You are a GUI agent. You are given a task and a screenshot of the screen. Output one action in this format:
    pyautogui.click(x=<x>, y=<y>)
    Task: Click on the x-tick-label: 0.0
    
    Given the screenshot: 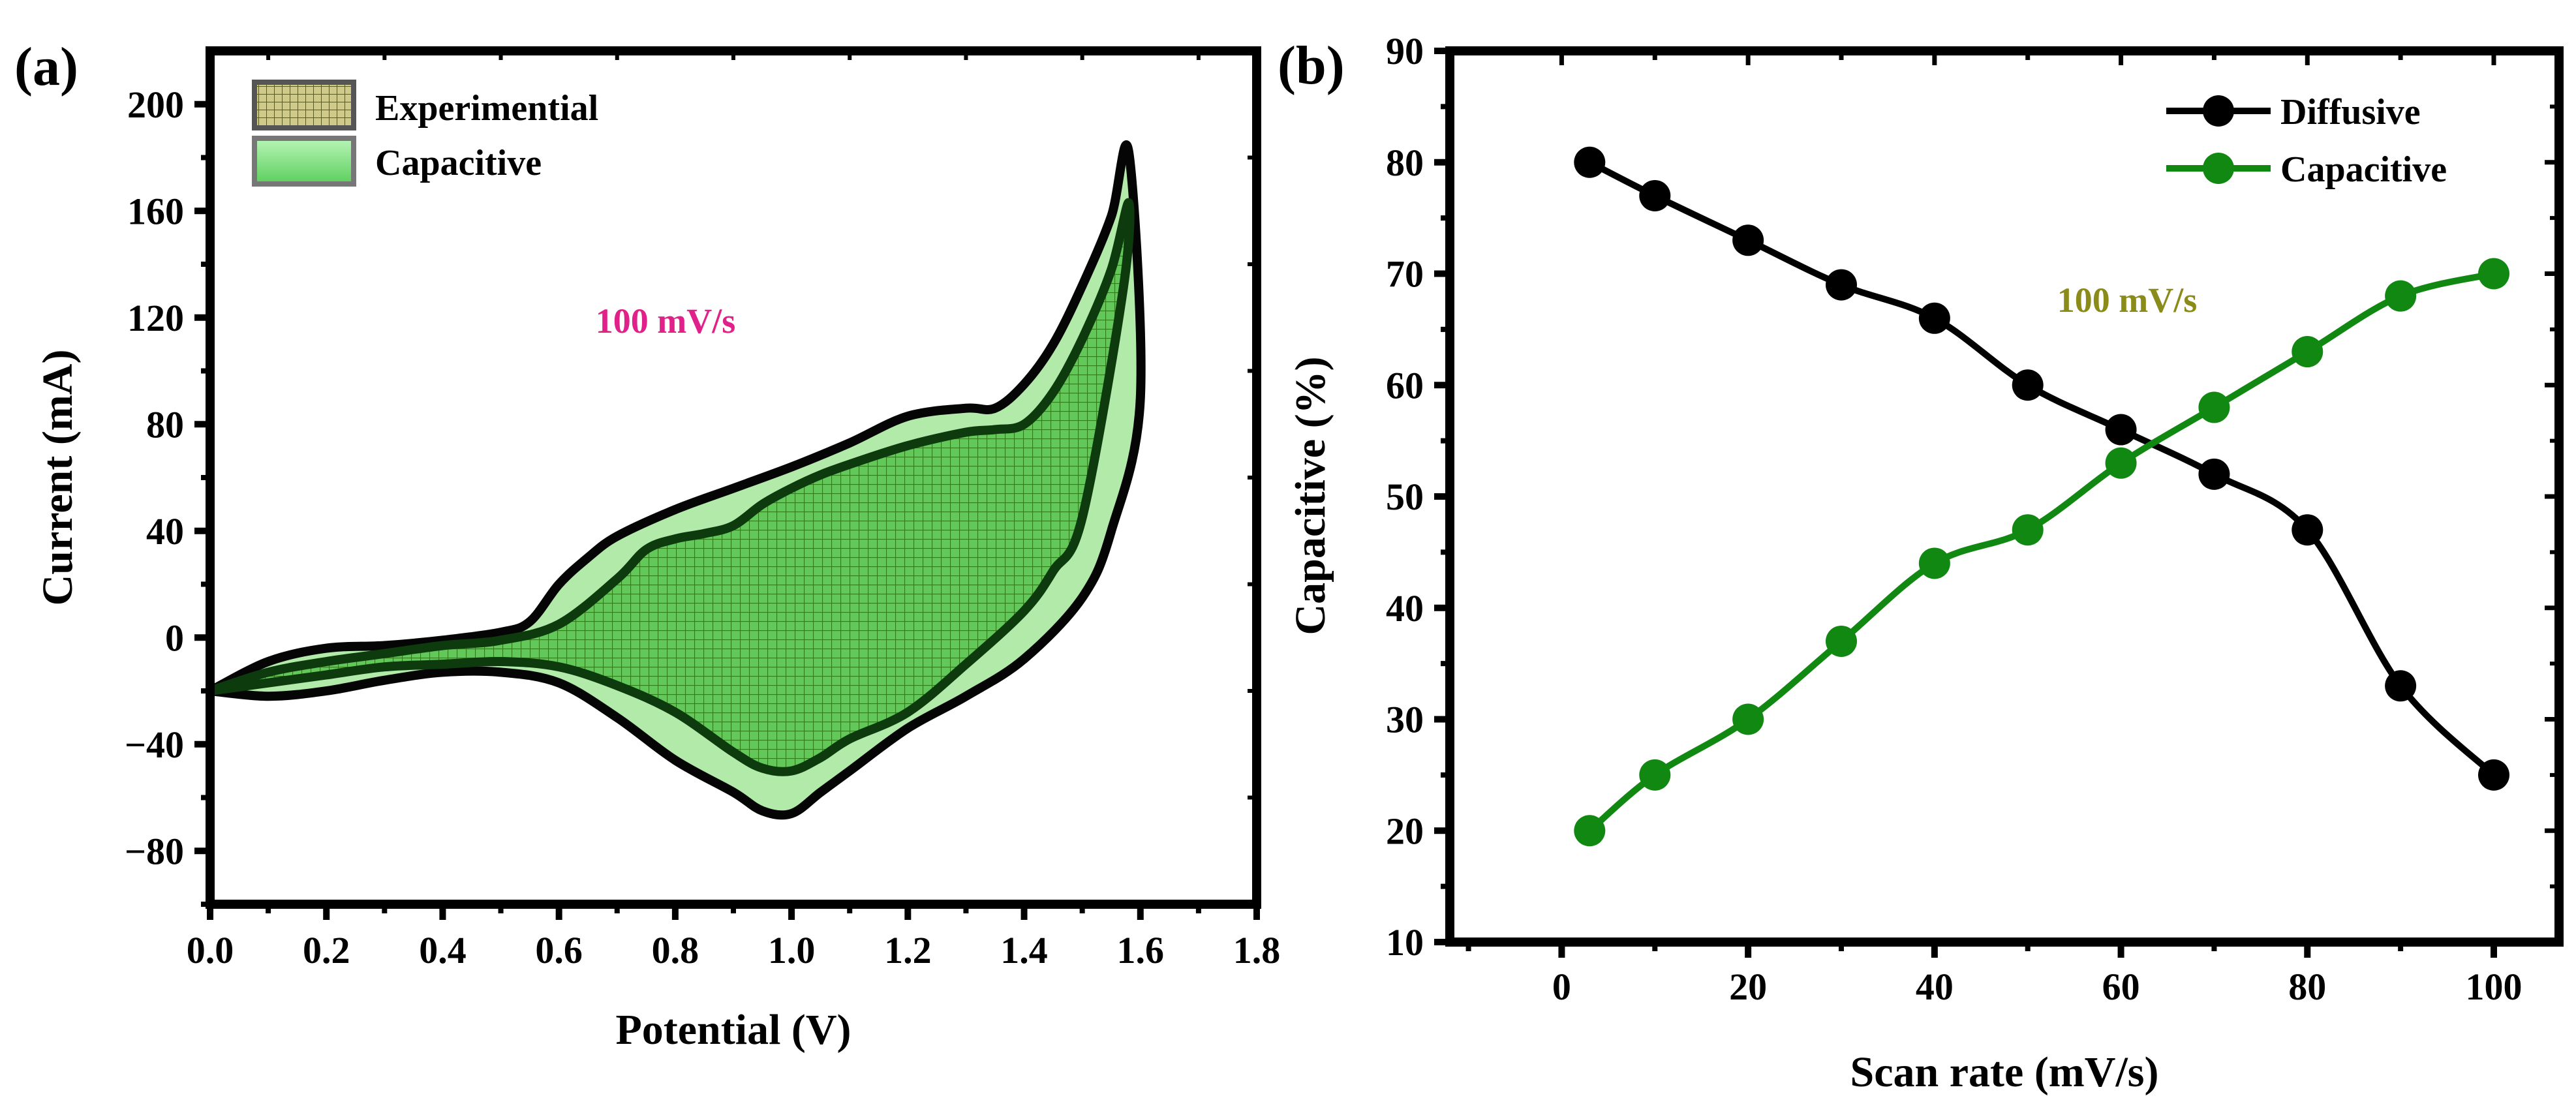 What is the action you would take?
    pyautogui.click(x=210, y=950)
    